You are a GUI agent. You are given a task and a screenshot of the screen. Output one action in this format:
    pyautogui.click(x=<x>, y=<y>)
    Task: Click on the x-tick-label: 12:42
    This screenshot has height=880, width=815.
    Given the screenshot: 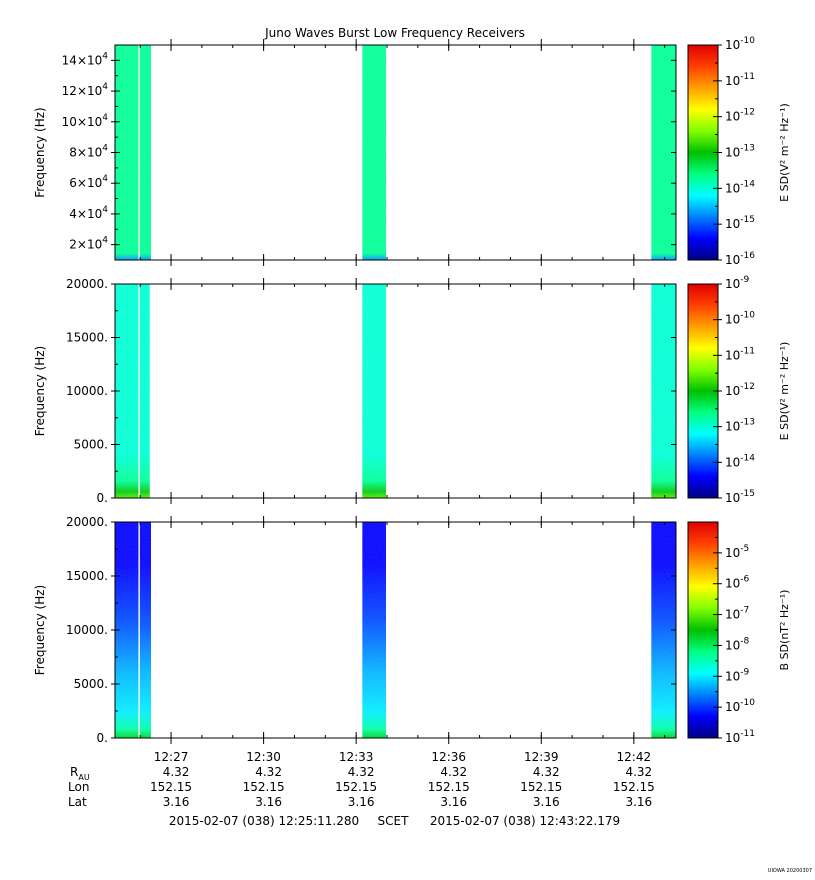 What is the action you would take?
    pyautogui.click(x=634, y=757)
    